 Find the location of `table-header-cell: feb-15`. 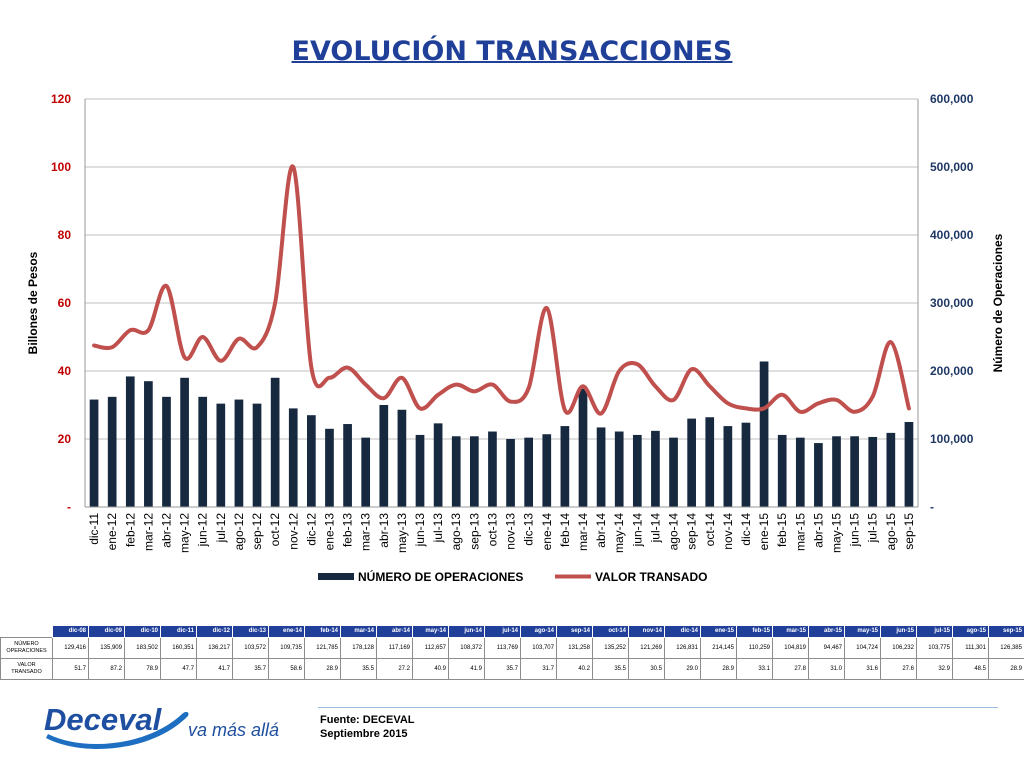

table-header-cell: feb-15 is located at coordinates (754, 631).